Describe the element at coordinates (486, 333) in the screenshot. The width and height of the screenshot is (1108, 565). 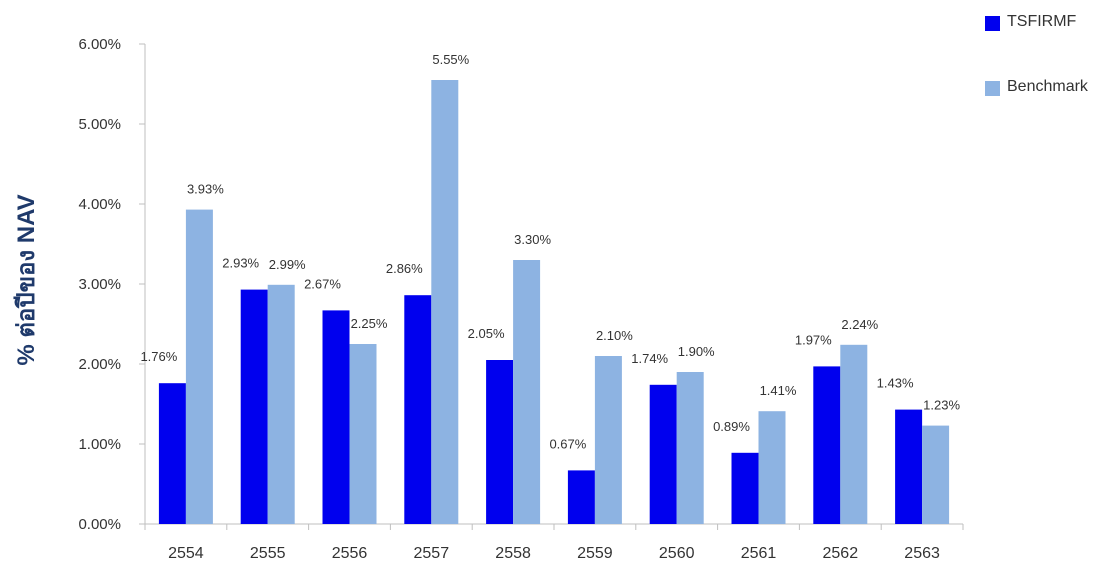
I see `data-label-tsfirmf-2558: 2.05%` at that location.